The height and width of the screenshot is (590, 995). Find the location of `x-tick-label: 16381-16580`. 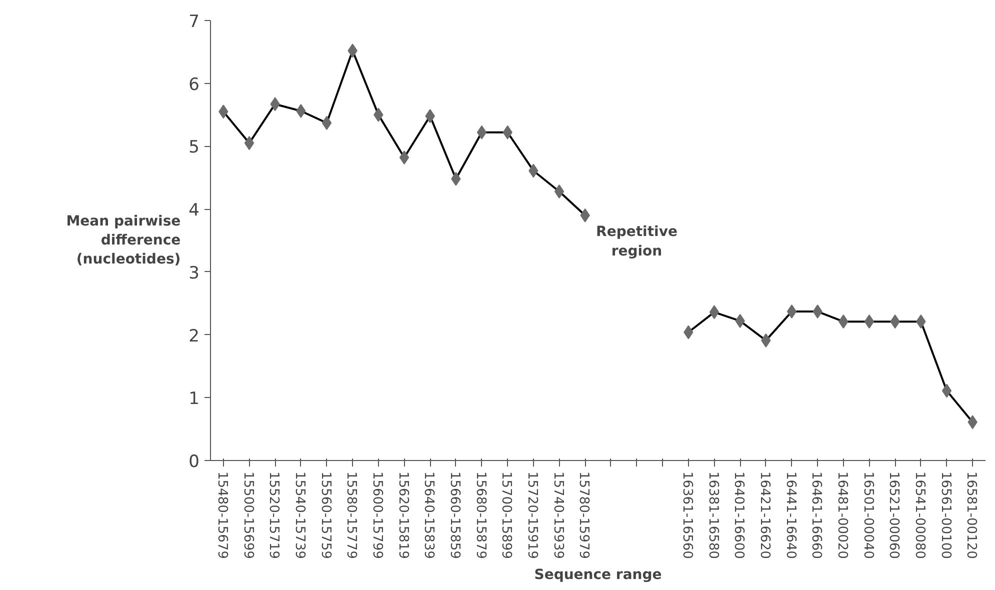

x-tick-label: 16381-16580 is located at coordinates (712, 515).